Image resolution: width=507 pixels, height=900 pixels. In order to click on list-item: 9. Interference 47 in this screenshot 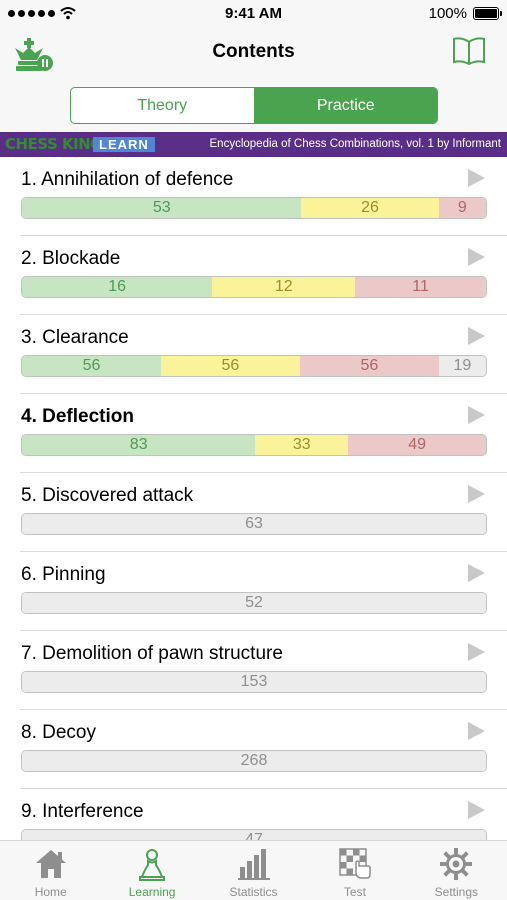, I will do `click(253, 814)`.